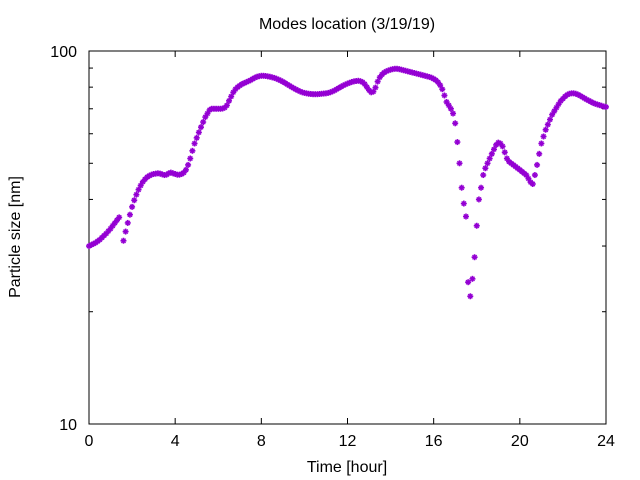  I want to click on x-tick-label: 24, so click(606, 441).